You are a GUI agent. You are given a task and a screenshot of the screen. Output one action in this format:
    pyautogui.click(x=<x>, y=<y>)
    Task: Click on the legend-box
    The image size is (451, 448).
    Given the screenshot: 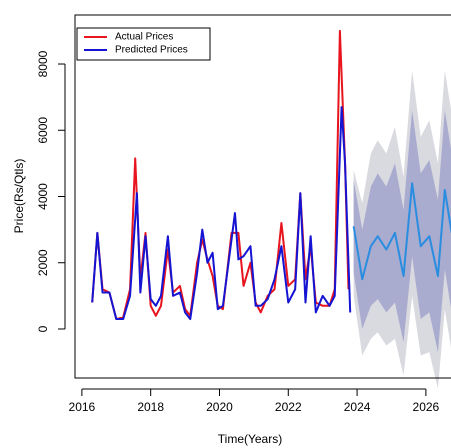 What is the action you would take?
    pyautogui.click(x=143, y=44)
    